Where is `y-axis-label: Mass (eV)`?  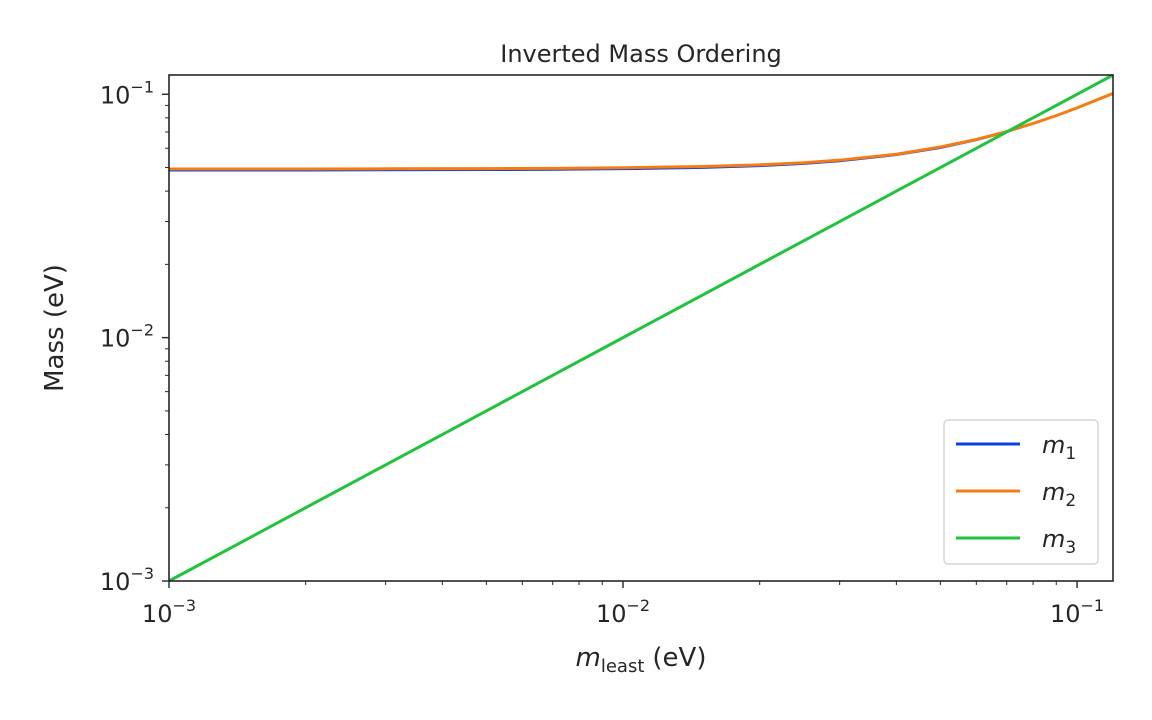
y-axis-label: Mass (eV) is located at coordinates (55, 328).